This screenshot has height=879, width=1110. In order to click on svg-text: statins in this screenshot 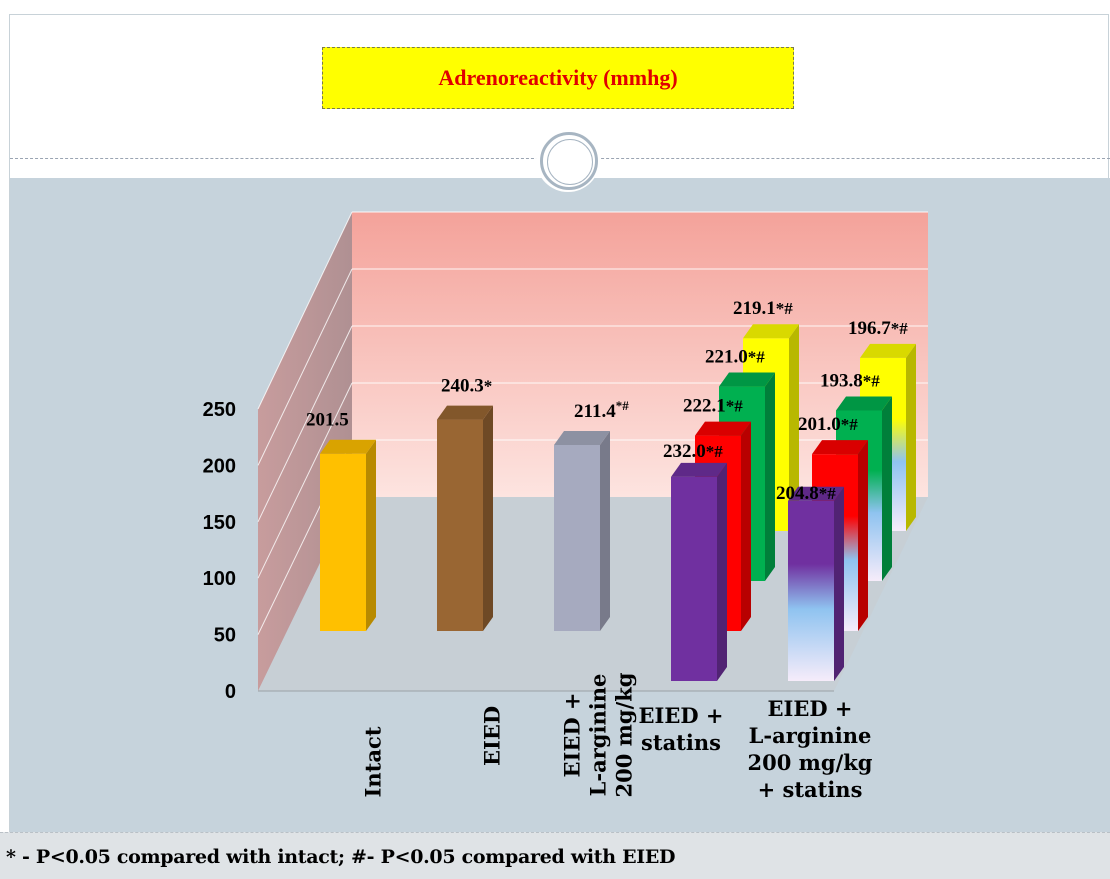, I will do `click(681, 742)`.